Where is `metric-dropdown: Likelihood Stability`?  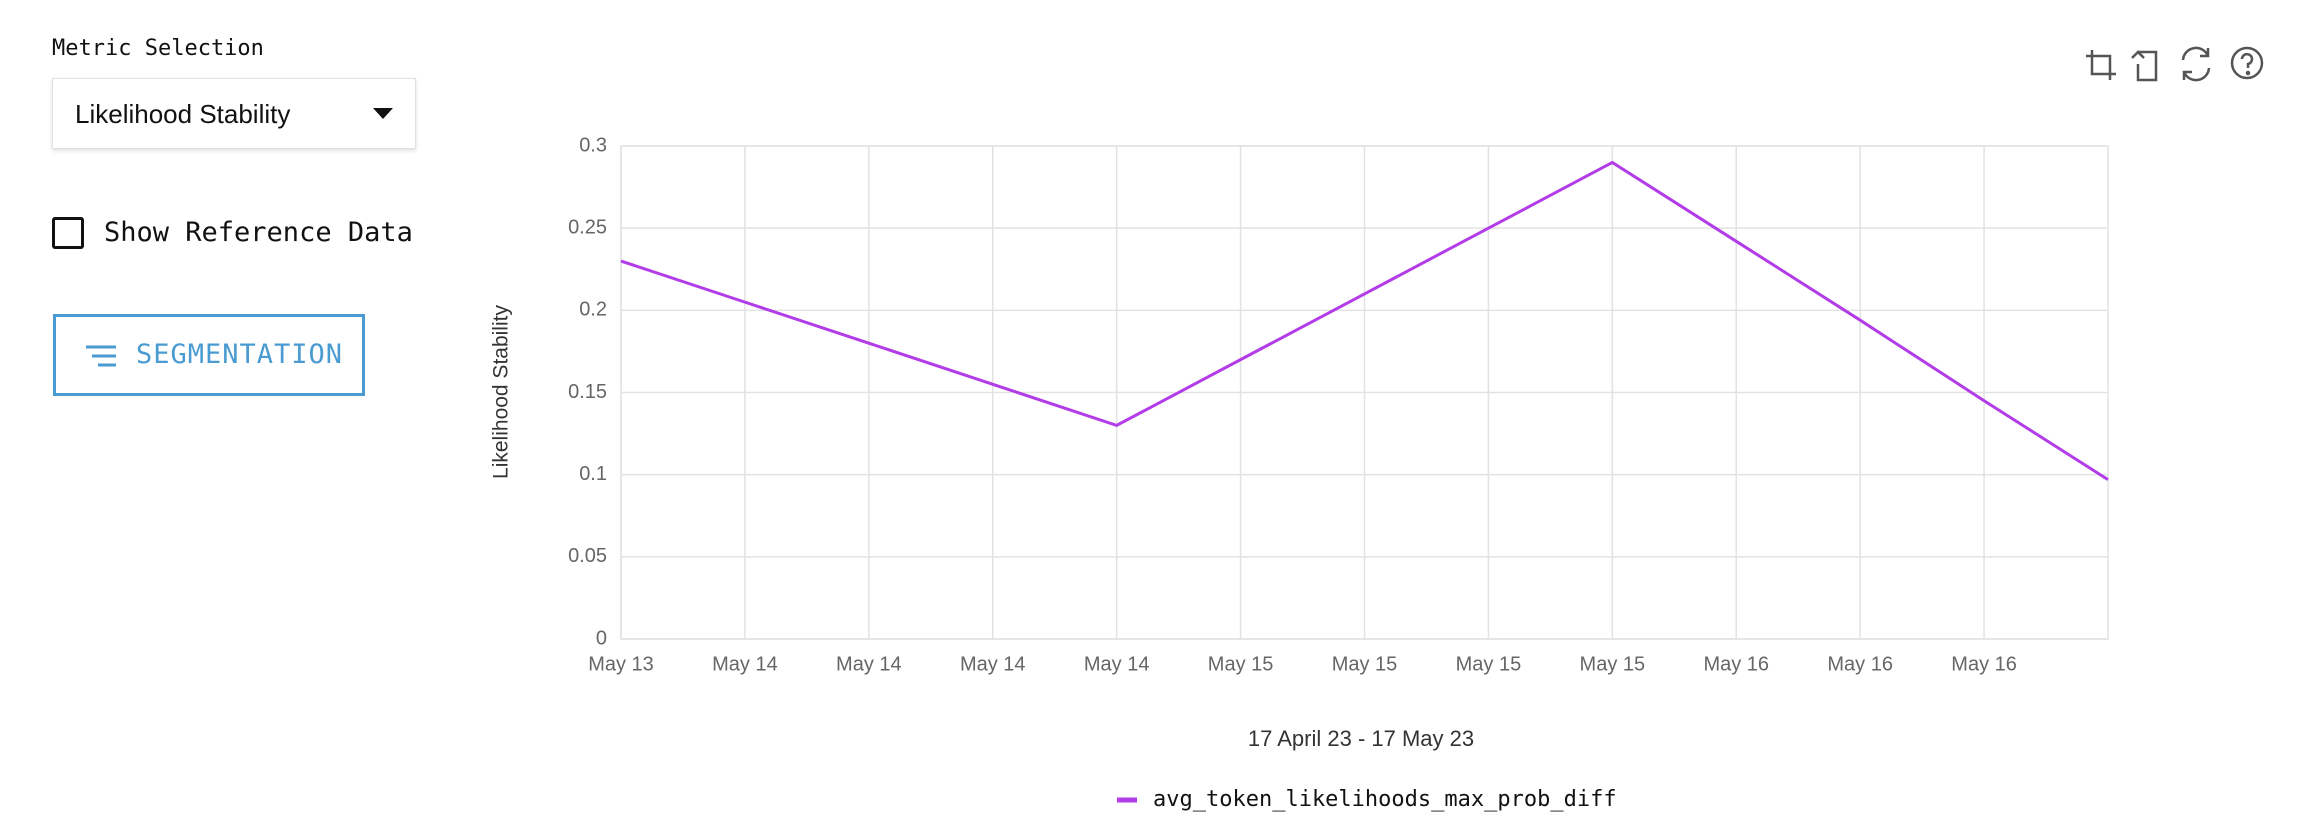 metric-dropdown: Likelihood Stability is located at coordinates (234, 113).